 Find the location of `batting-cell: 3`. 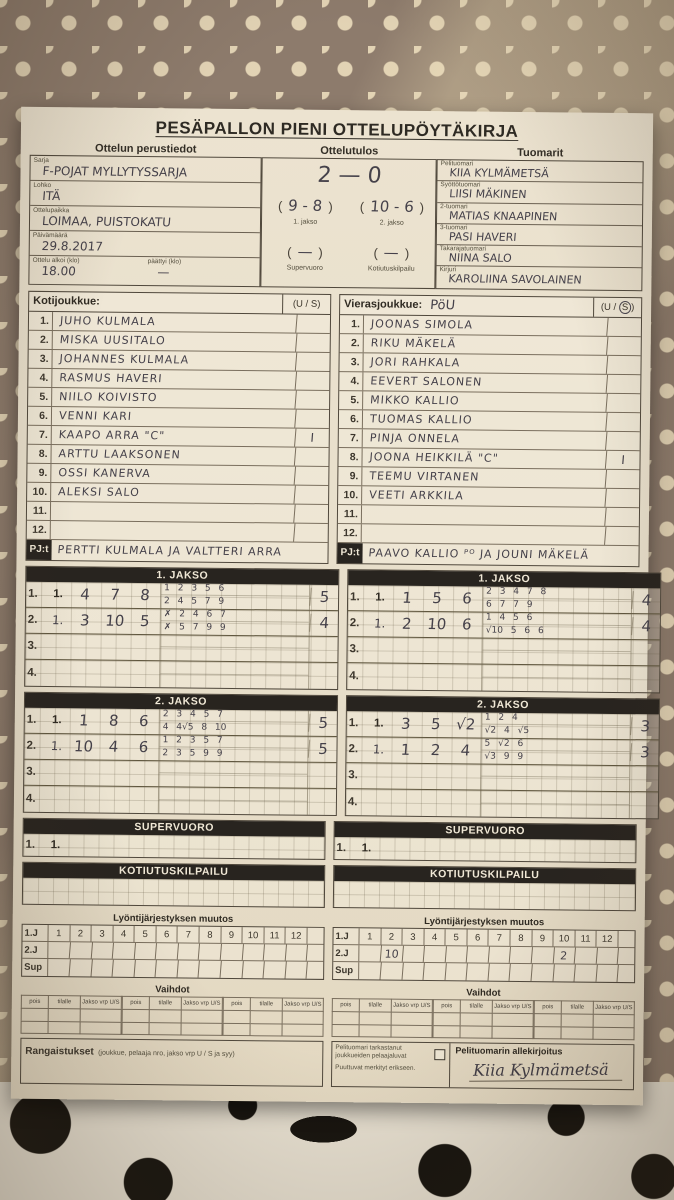

batting-cell: 3 is located at coordinates (413, 936).